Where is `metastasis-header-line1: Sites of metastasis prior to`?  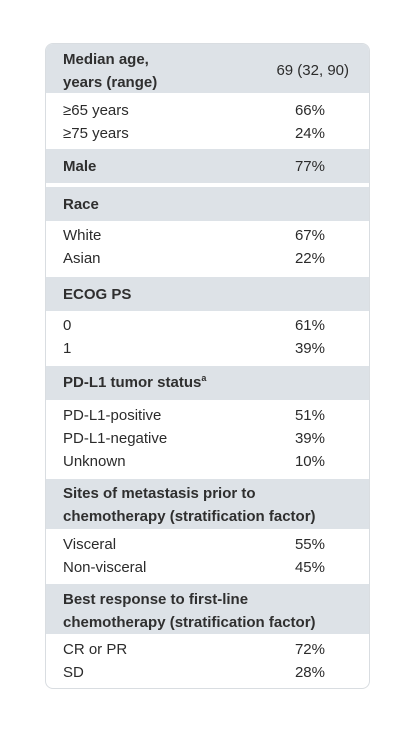
metastasis-header-line1: Sites of metastasis prior to is located at coordinates (159, 493).